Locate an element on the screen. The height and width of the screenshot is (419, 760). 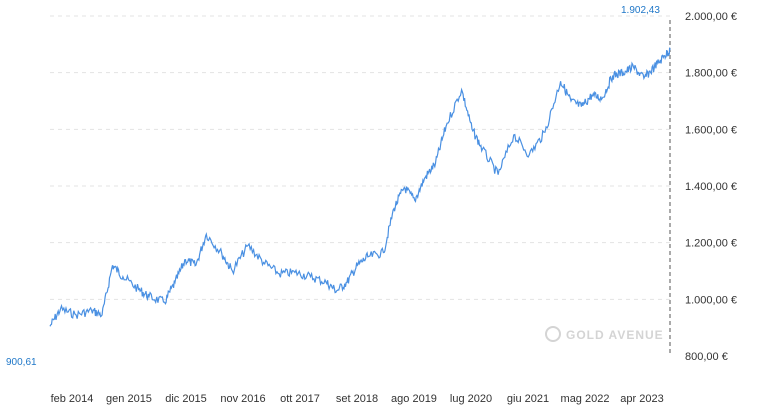
x-tick-label: mag 2022 is located at coordinates (585, 399).